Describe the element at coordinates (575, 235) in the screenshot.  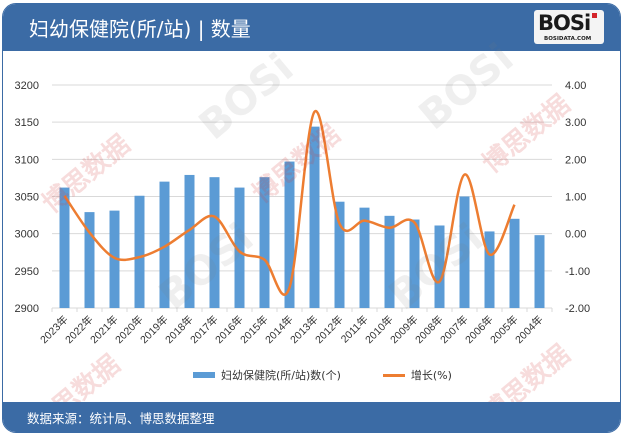
I see `y-right-tick: 0.00` at that location.